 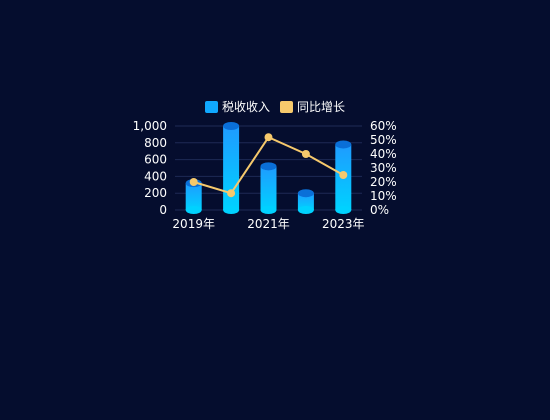 What do you see at coordinates (275, 107) in the screenshot?
I see `legend: 税收收入 同比增长` at bounding box center [275, 107].